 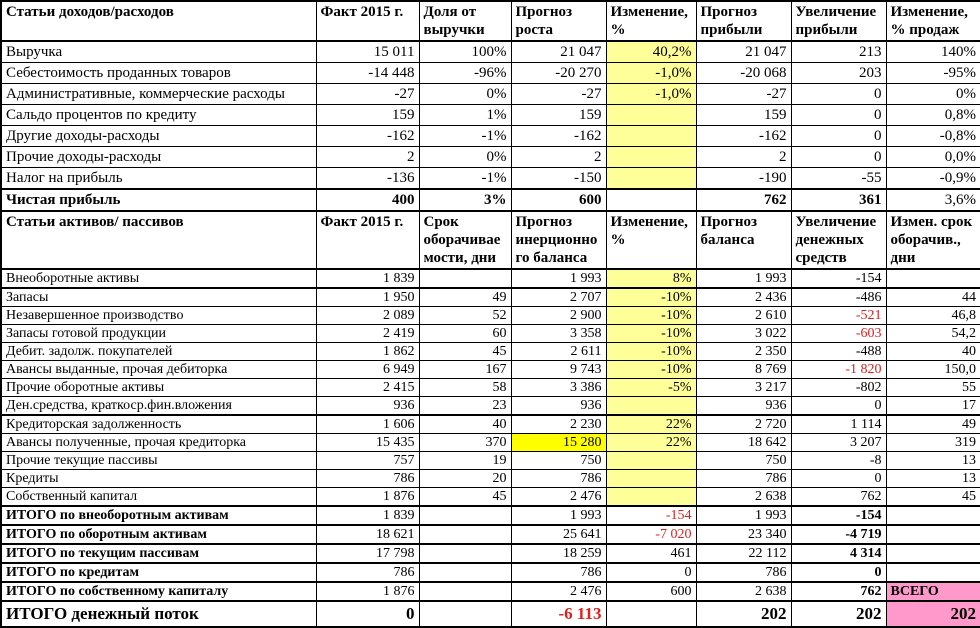 What do you see at coordinates (838, 333) in the screenshot?
I see `value-cell: -603` at bounding box center [838, 333].